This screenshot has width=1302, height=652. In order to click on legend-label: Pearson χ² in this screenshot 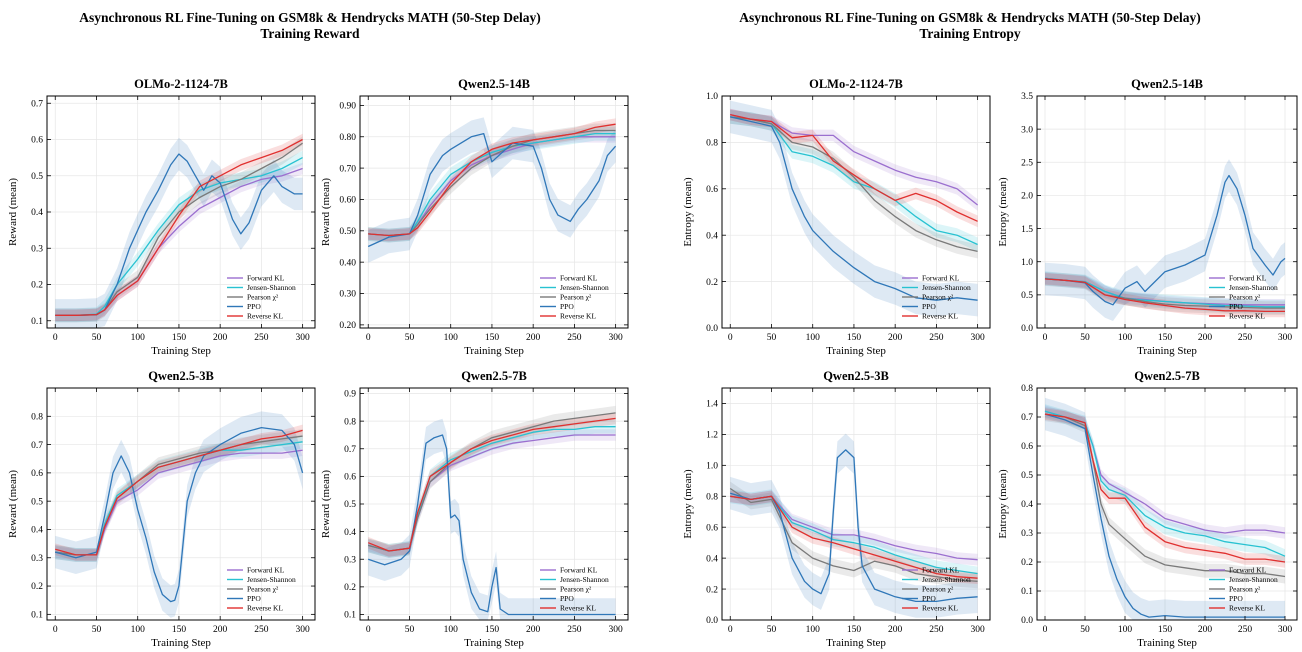, I will do `click(263, 589)`.